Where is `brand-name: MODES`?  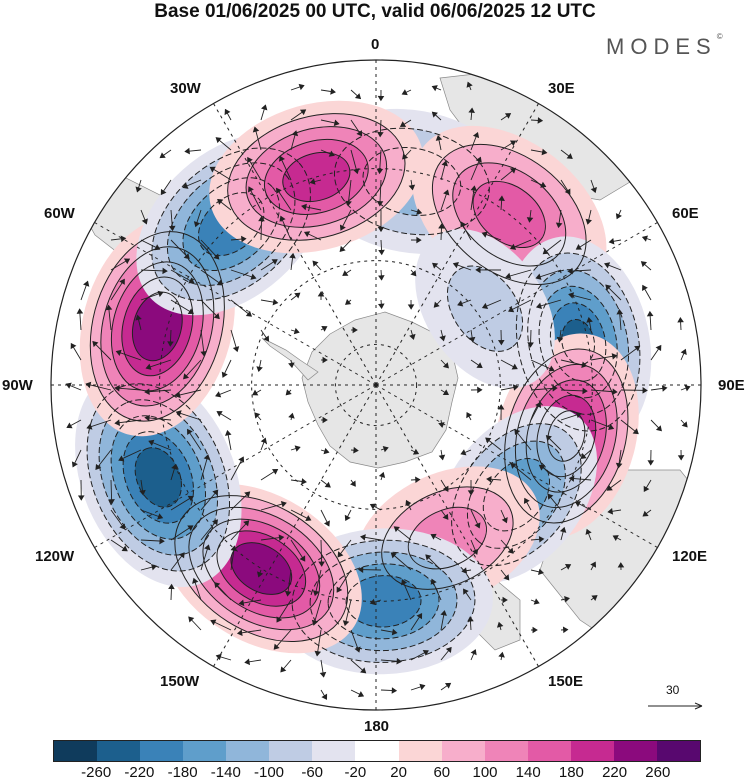 brand-name: MODES is located at coordinates (661, 46).